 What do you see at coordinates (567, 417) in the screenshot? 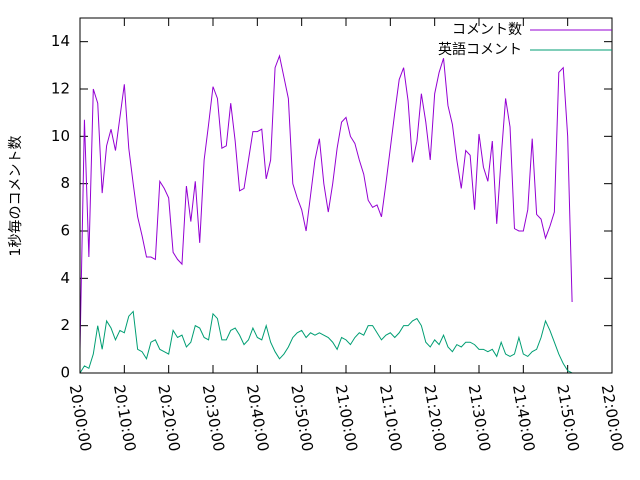
I see `x-tick-label: 21:50:00` at bounding box center [567, 417].